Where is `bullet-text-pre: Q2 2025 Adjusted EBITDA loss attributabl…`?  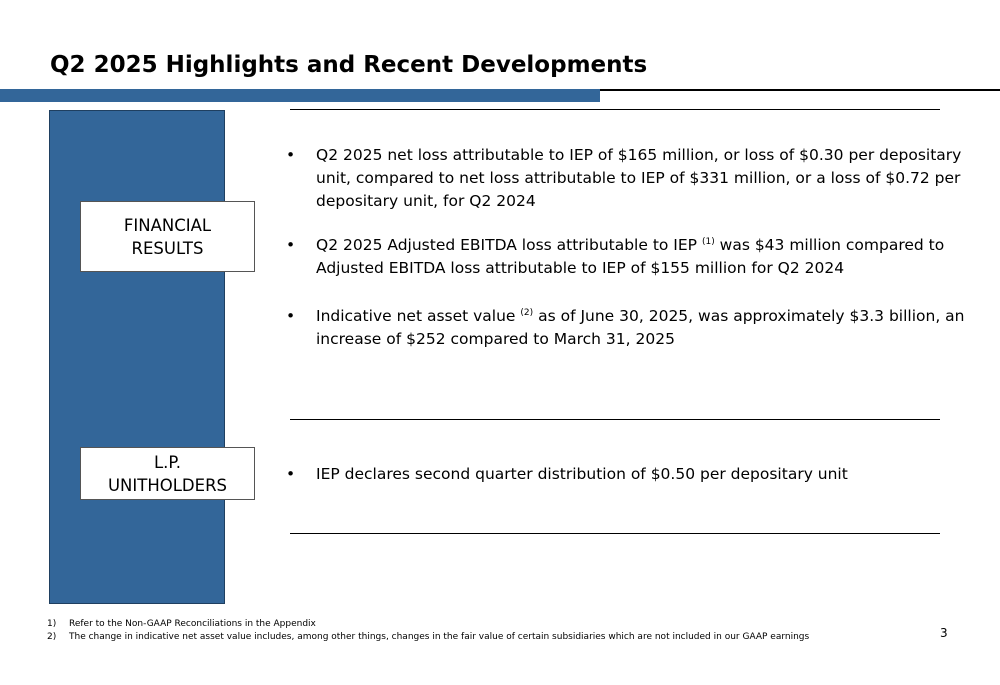 bullet-text-pre: Q2 2025 Adjusted EBITDA loss attributabl… is located at coordinates (507, 245).